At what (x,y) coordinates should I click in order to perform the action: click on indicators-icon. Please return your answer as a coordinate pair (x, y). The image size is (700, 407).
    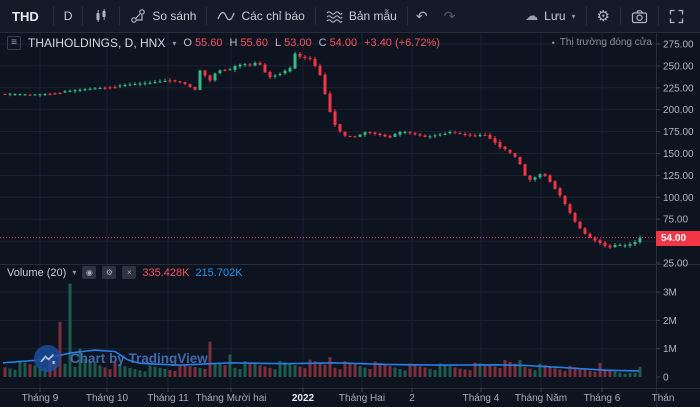
    Looking at the image, I should click on (226, 16).